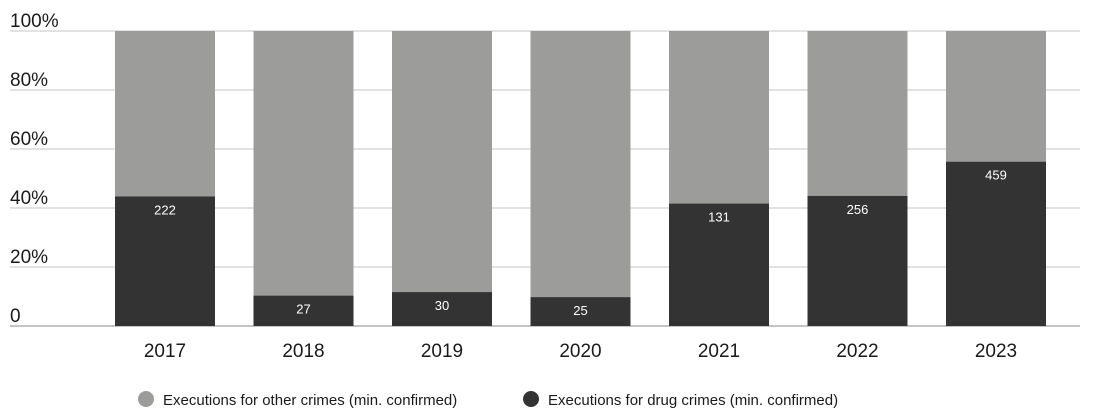 The height and width of the screenshot is (411, 1100). I want to click on data-label: 27, so click(303, 309).